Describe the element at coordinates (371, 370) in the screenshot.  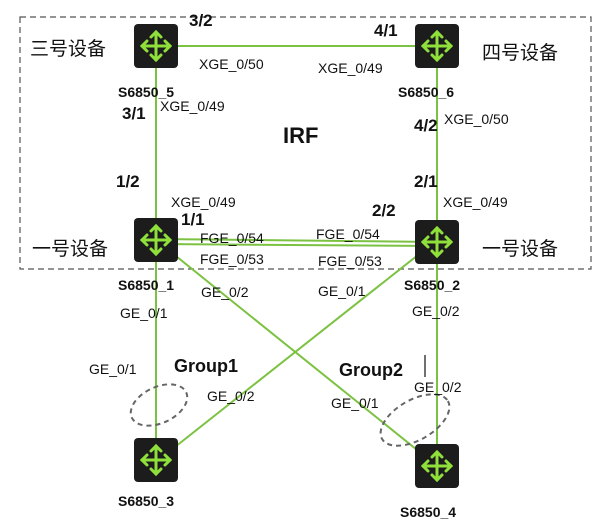
I see `group2-label: Group2` at that location.